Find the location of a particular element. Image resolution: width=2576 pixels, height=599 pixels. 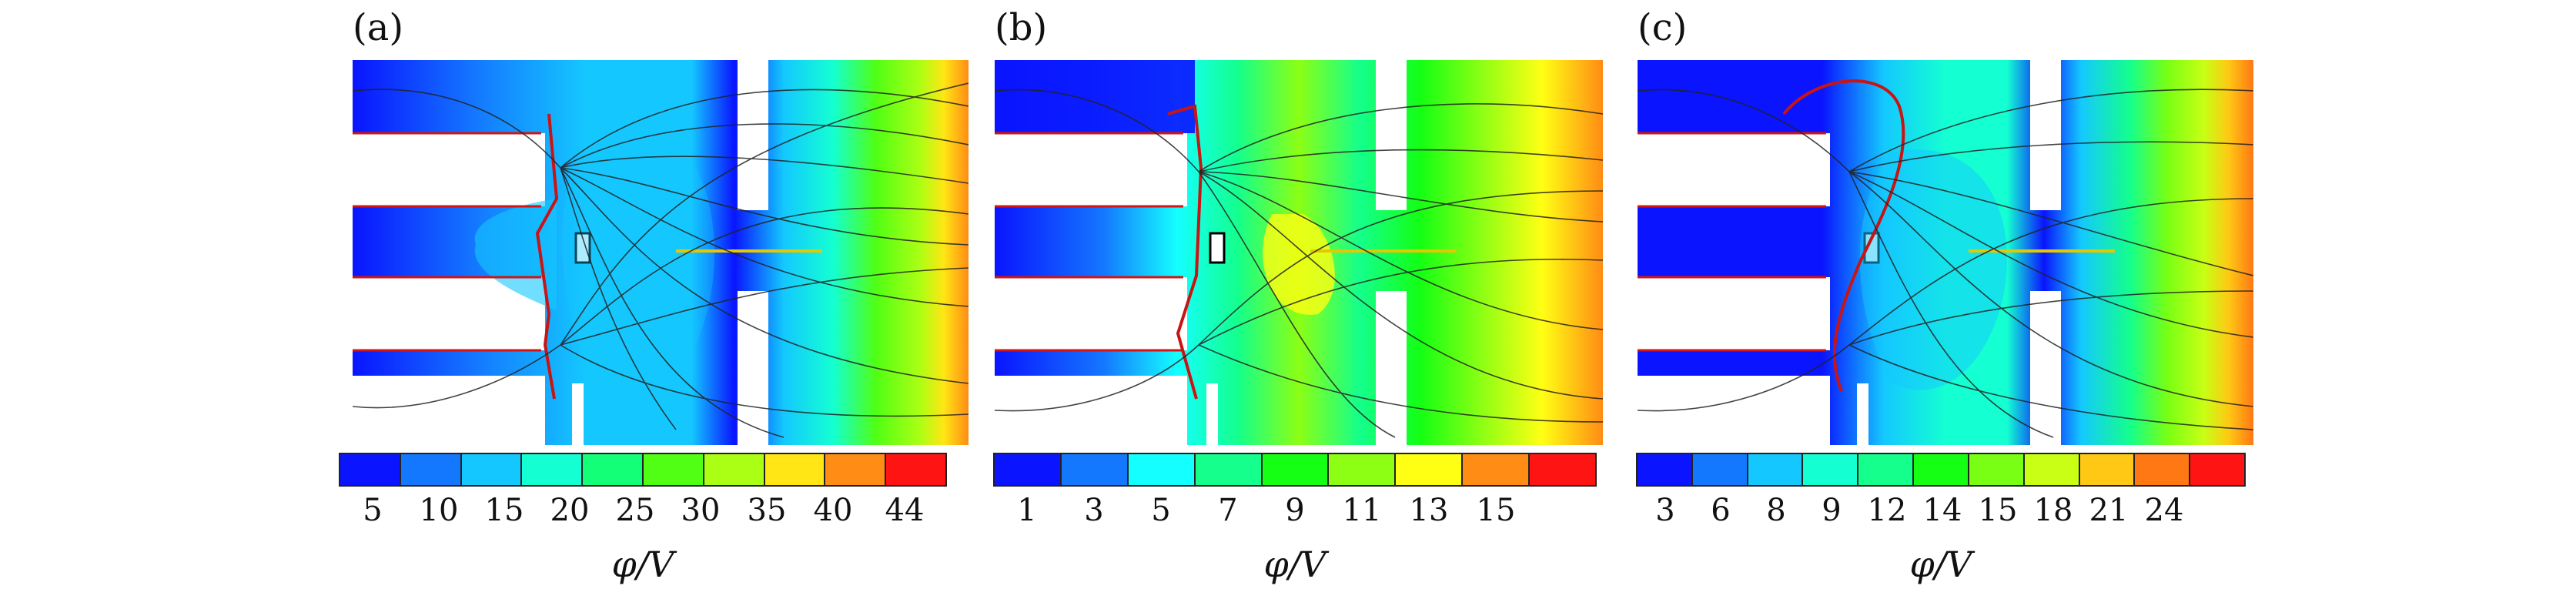

panel-label: (a) is located at coordinates (379, 27).